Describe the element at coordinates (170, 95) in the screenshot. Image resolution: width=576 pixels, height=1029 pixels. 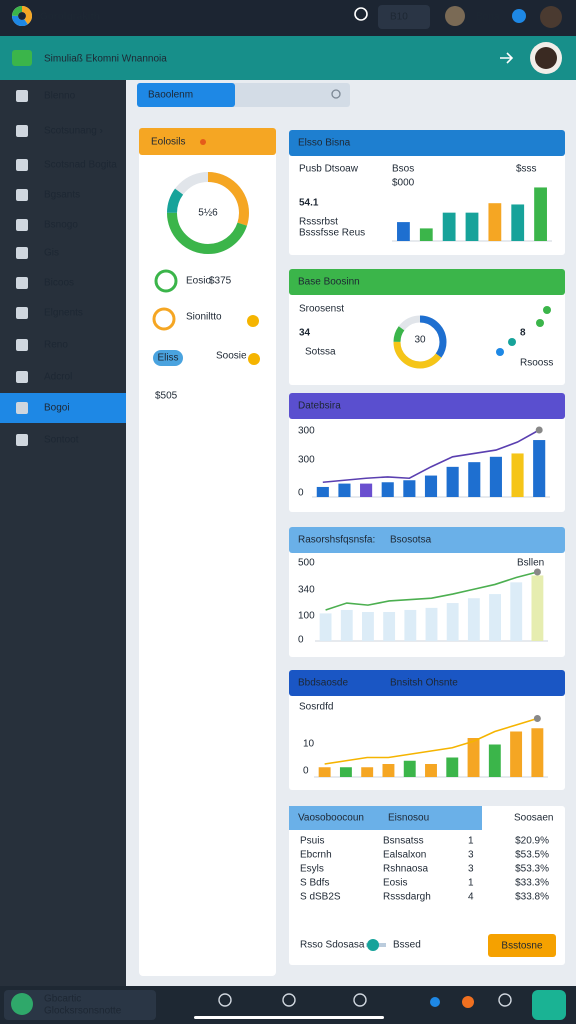
I see `search-label: Baoolenm` at that location.